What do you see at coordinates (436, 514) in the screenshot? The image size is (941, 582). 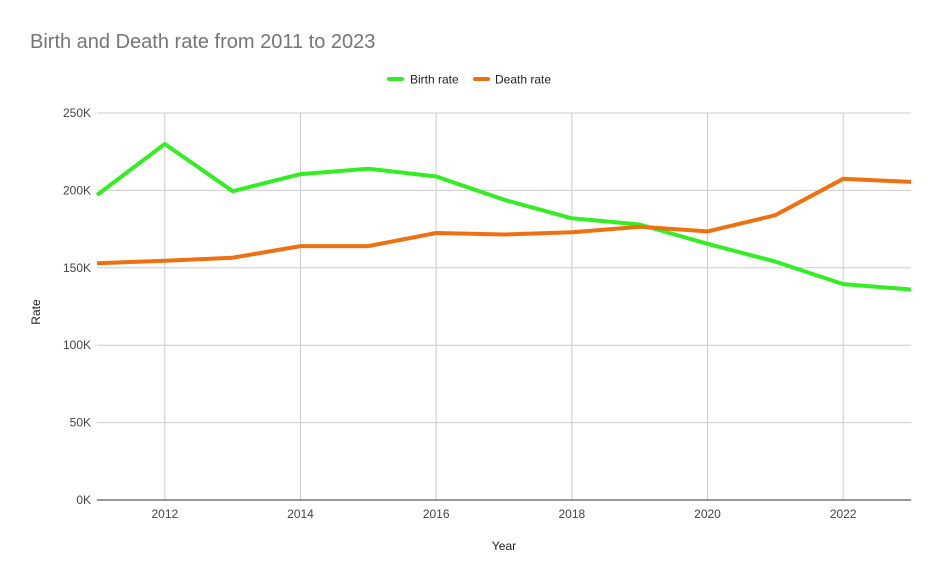 I see `x-tick-label: 2016` at bounding box center [436, 514].